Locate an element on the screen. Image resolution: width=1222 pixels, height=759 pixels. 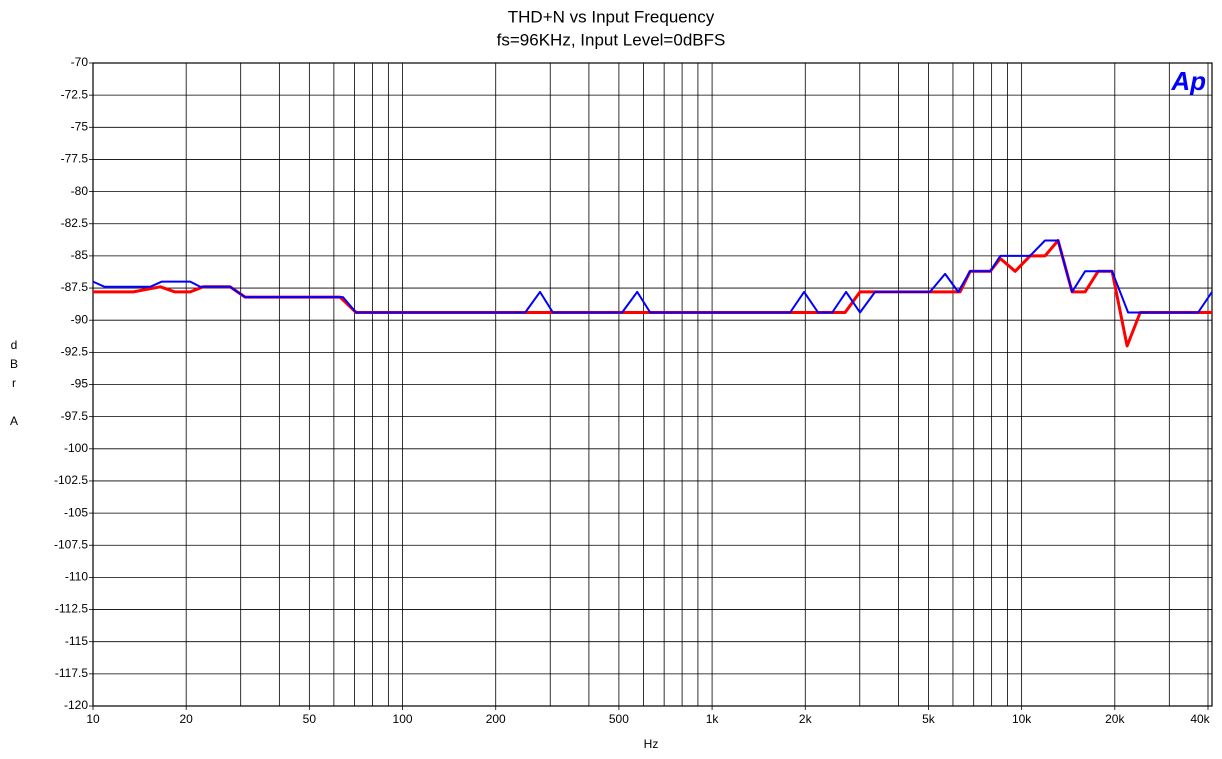
y-tick-label: -90 is located at coordinates (80, 319).